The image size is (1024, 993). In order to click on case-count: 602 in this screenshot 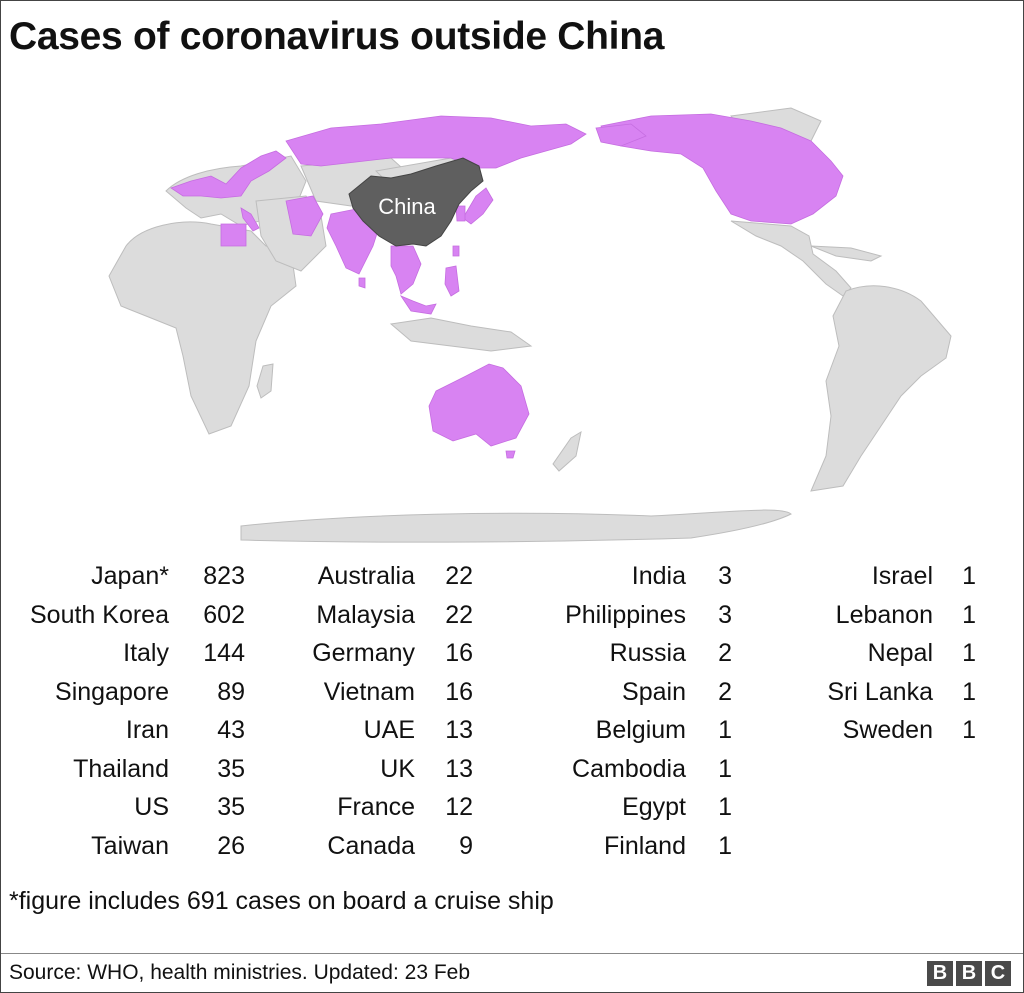, I will do `click(224, 614)`.